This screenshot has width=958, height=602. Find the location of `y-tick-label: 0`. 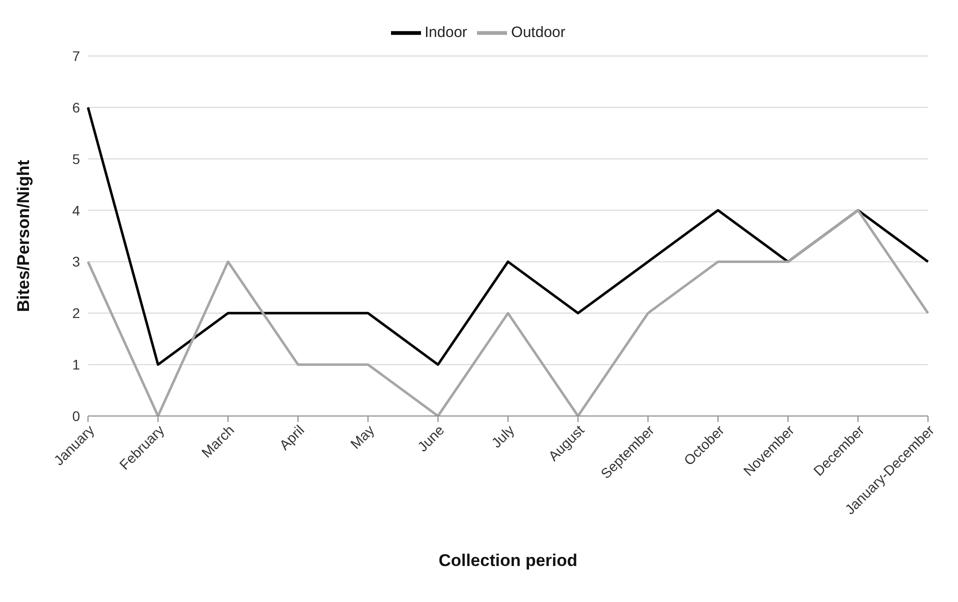

y-tick-label: 0 is located at coordinates (76, 416).